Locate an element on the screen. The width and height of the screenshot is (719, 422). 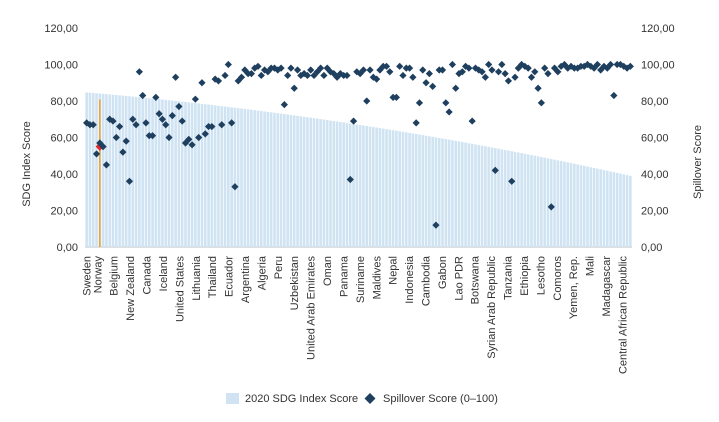
x-tick-label: Nepal is located at coordinates (394, 270).